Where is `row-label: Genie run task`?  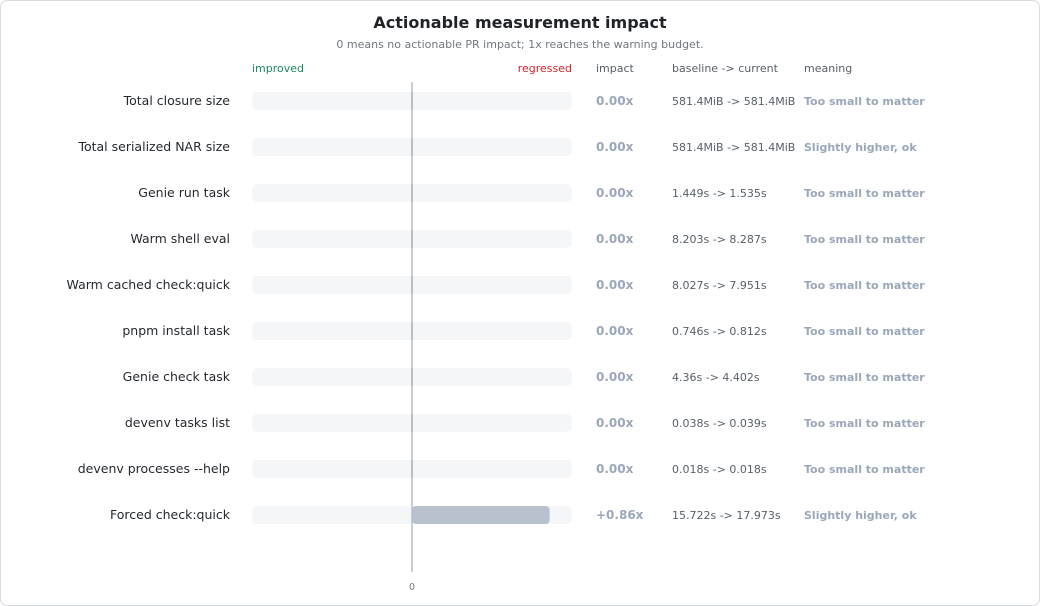 row-label: Genie run task is located at coordinates (184, 192).